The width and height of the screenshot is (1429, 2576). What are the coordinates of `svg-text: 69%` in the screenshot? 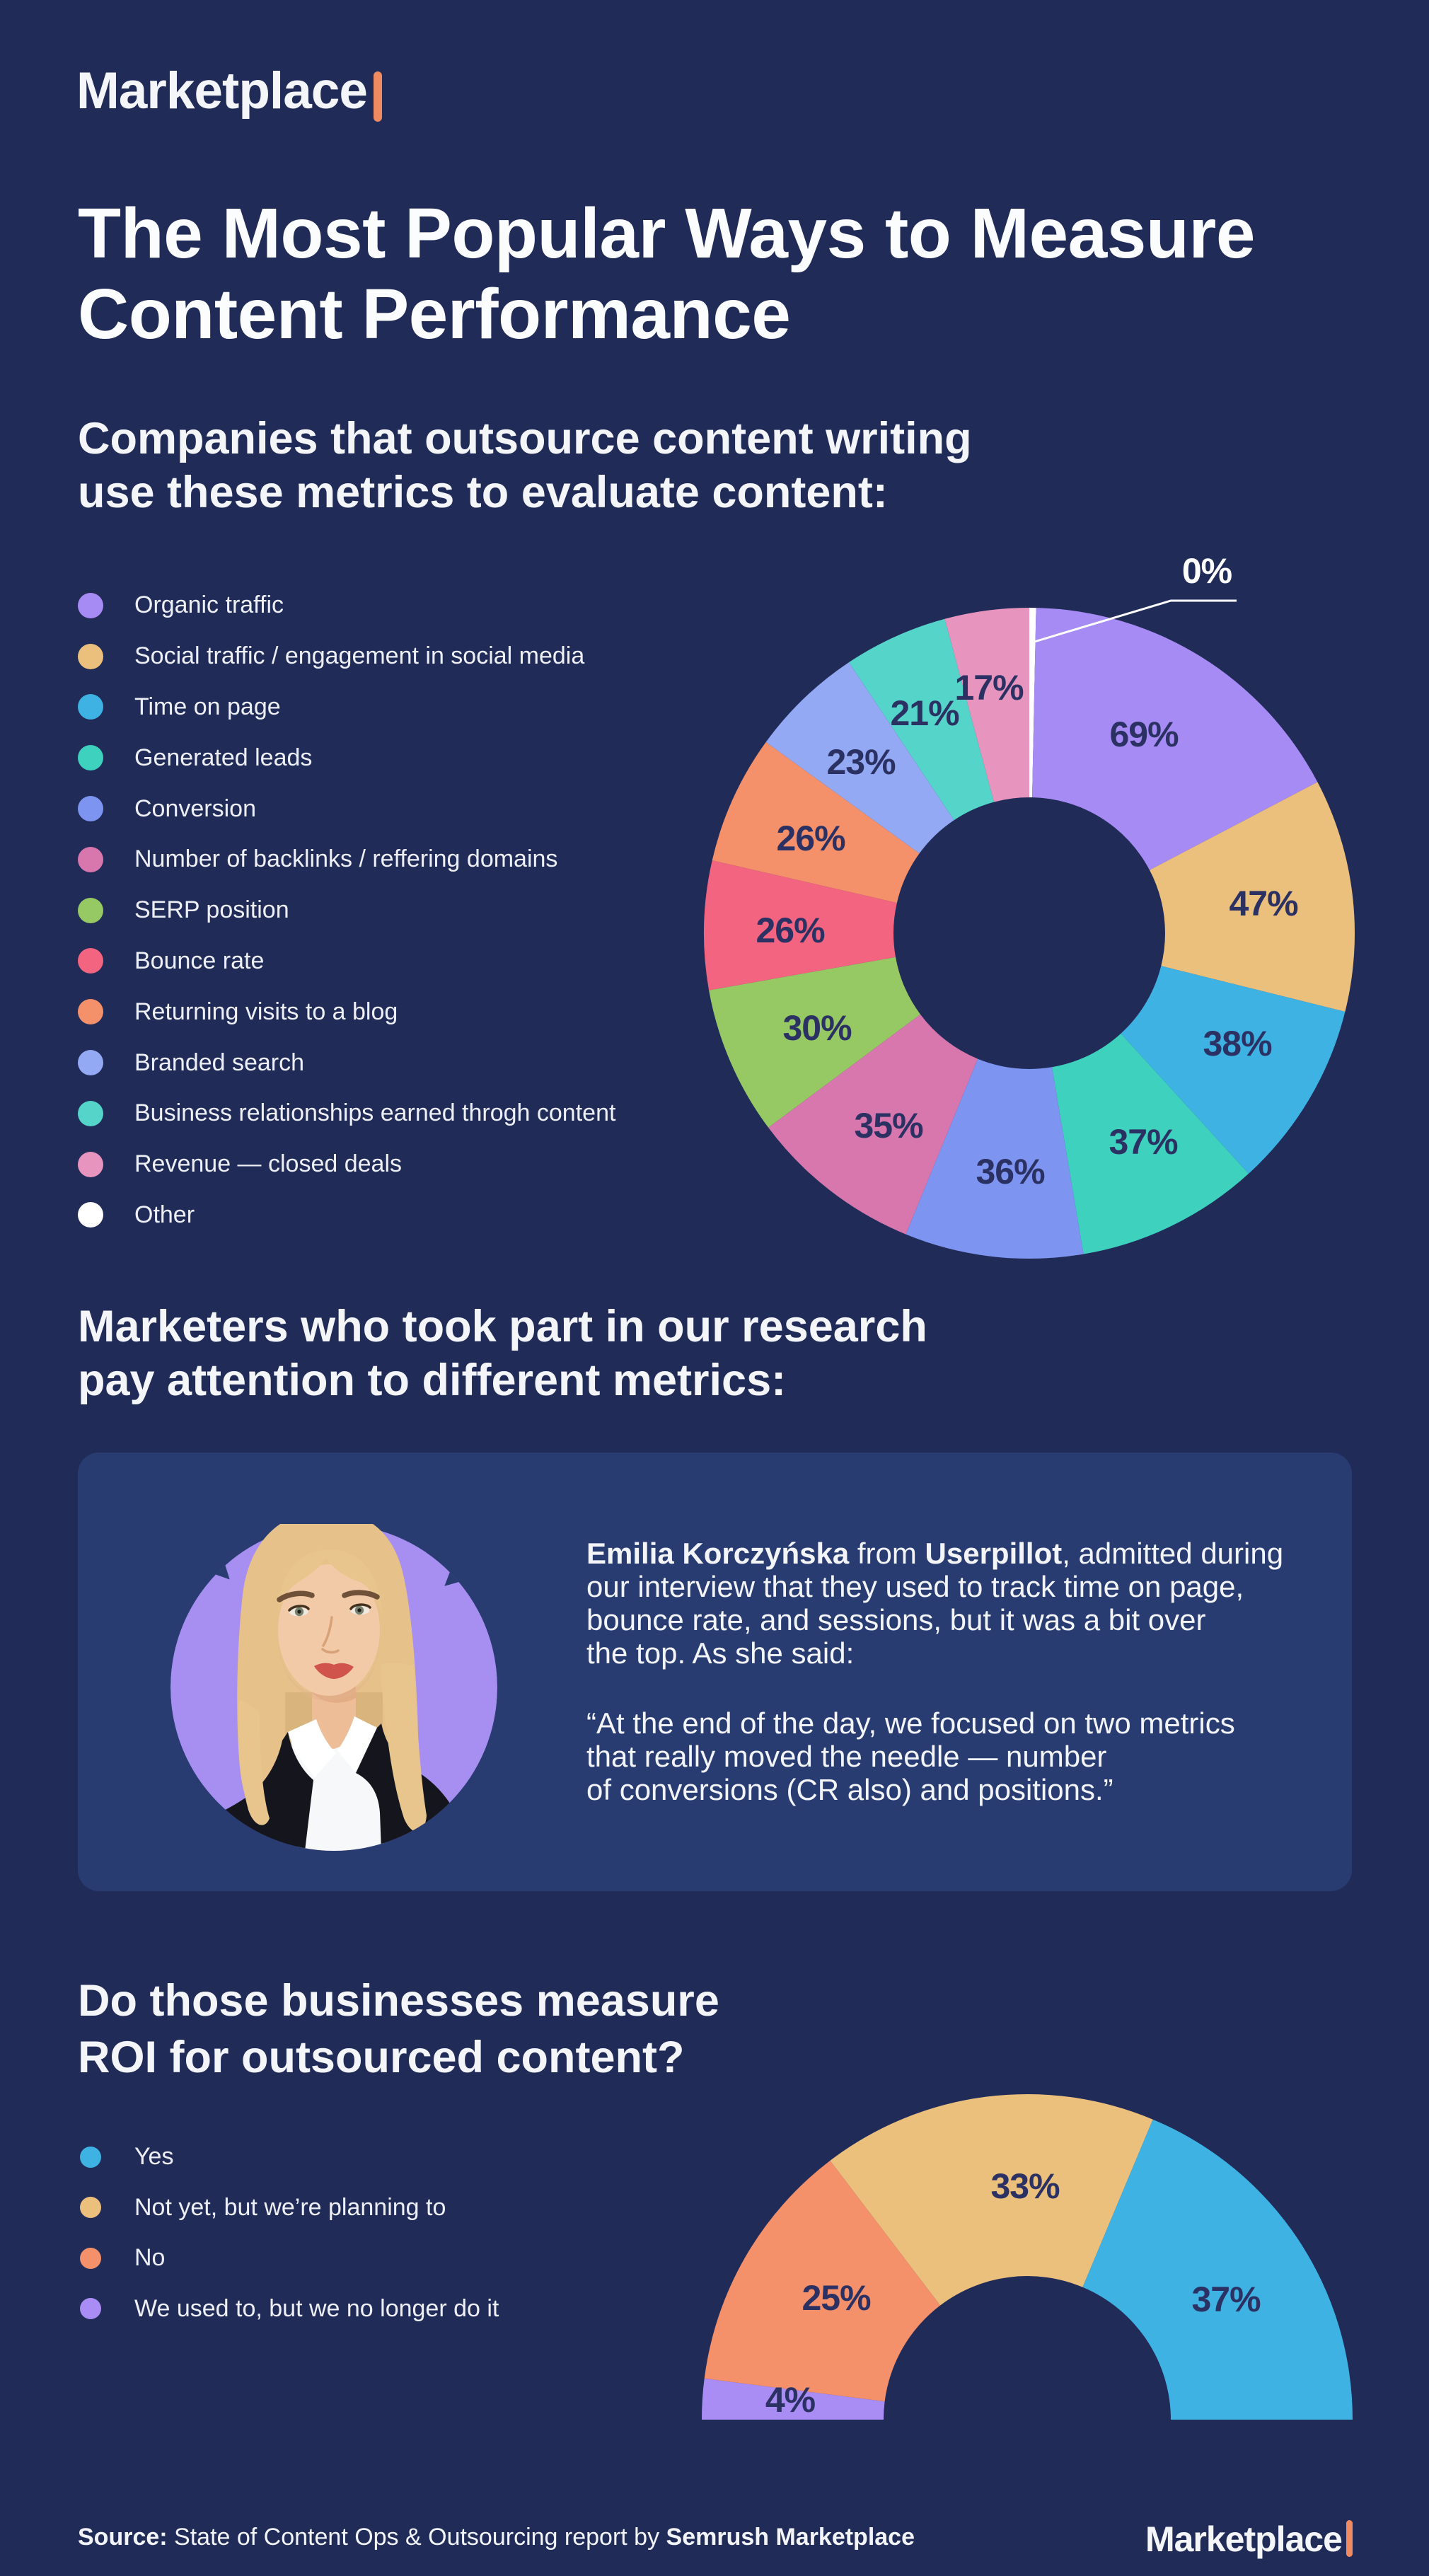 It's located at (1144, 734).